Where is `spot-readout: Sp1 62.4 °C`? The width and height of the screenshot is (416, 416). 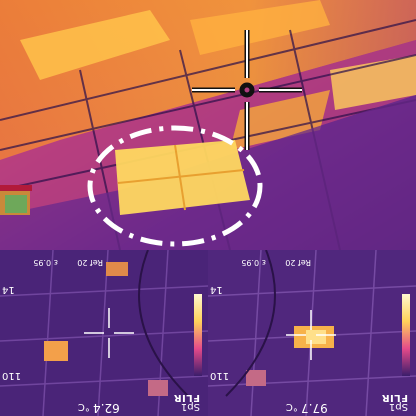
spot-readout: Sp1 62.4 °C is located at coordinates (138, 408).